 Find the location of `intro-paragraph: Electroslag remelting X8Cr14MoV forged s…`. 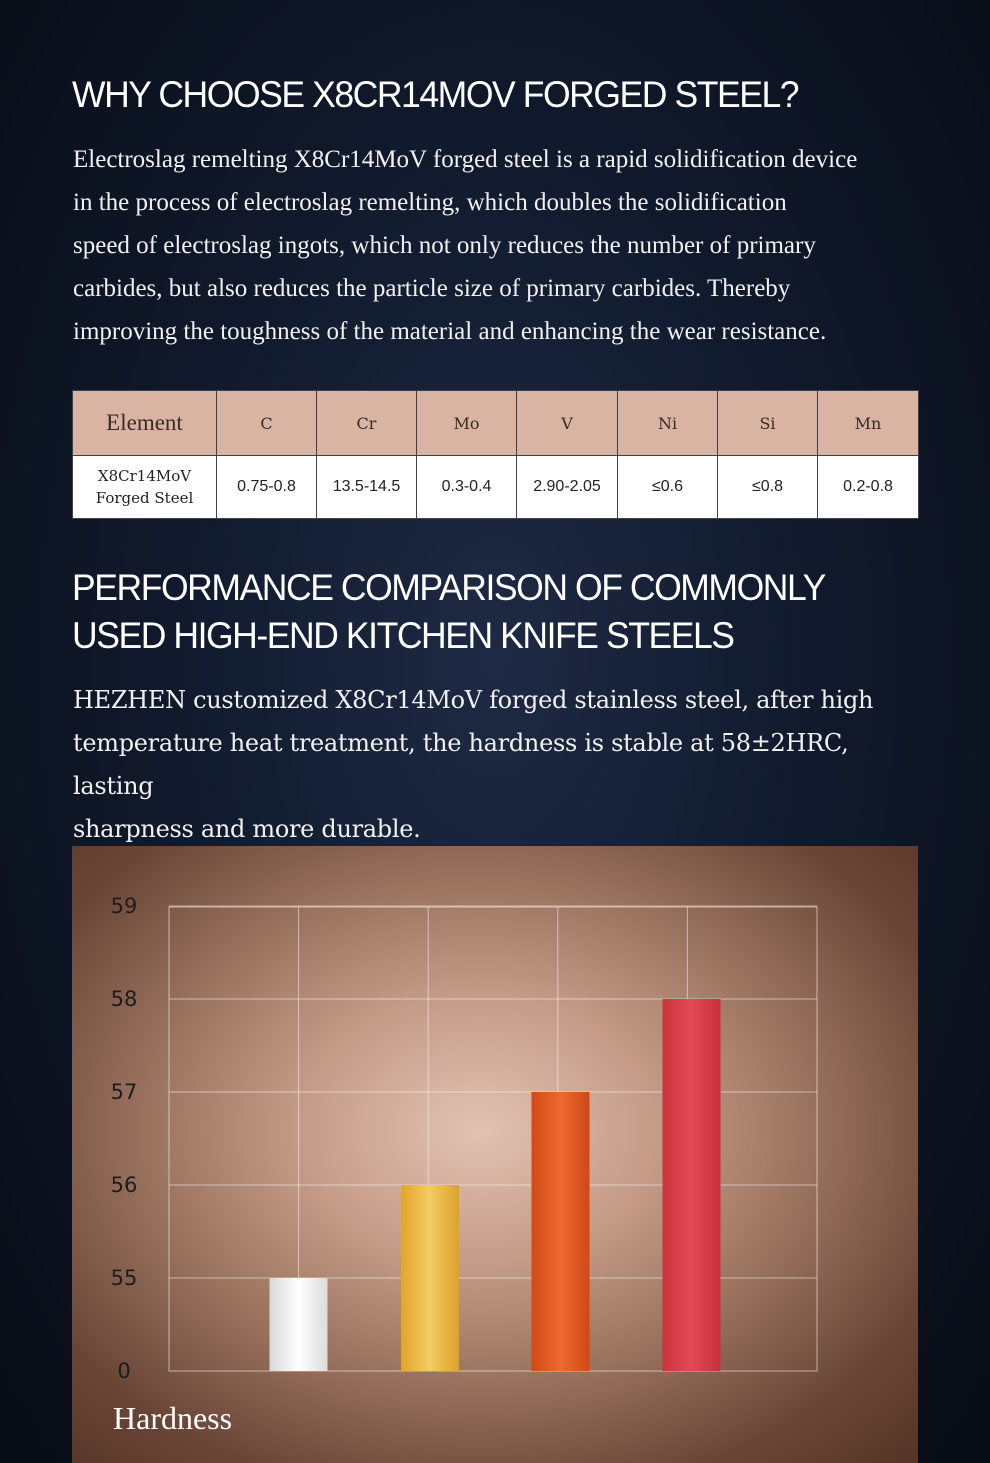

intro-paragraph: Electroslag remelting X8Cr14MoV forged s… is located at coordinates (495, 245).